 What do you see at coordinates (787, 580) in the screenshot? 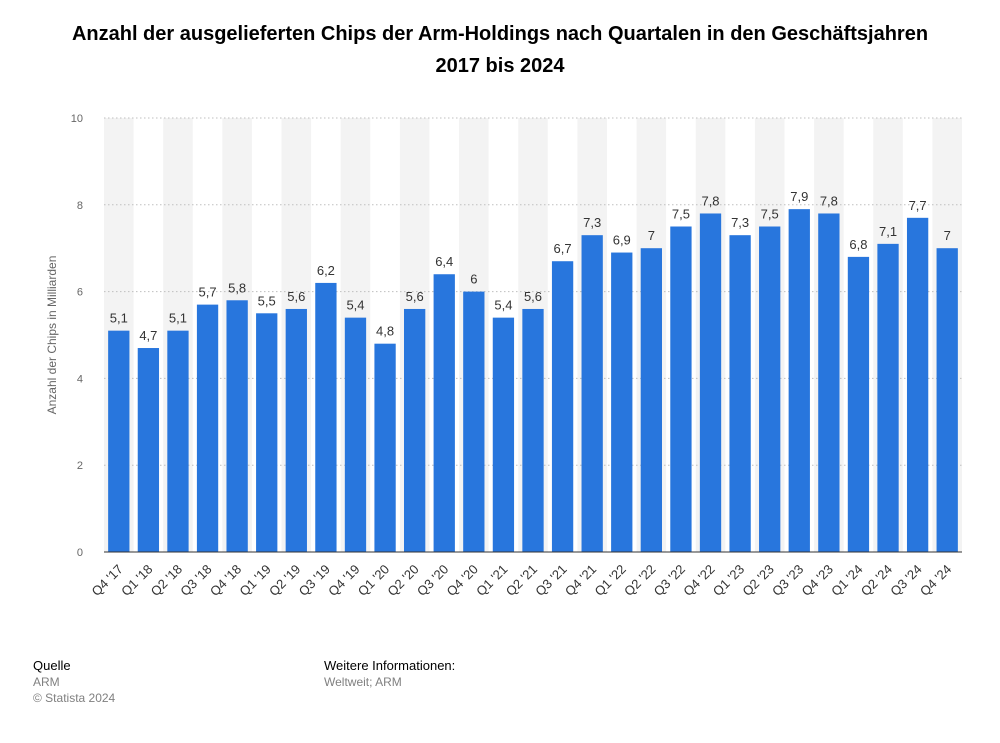
I see `x-tick-label: Q3 '23` at bounding box center [787, 580].